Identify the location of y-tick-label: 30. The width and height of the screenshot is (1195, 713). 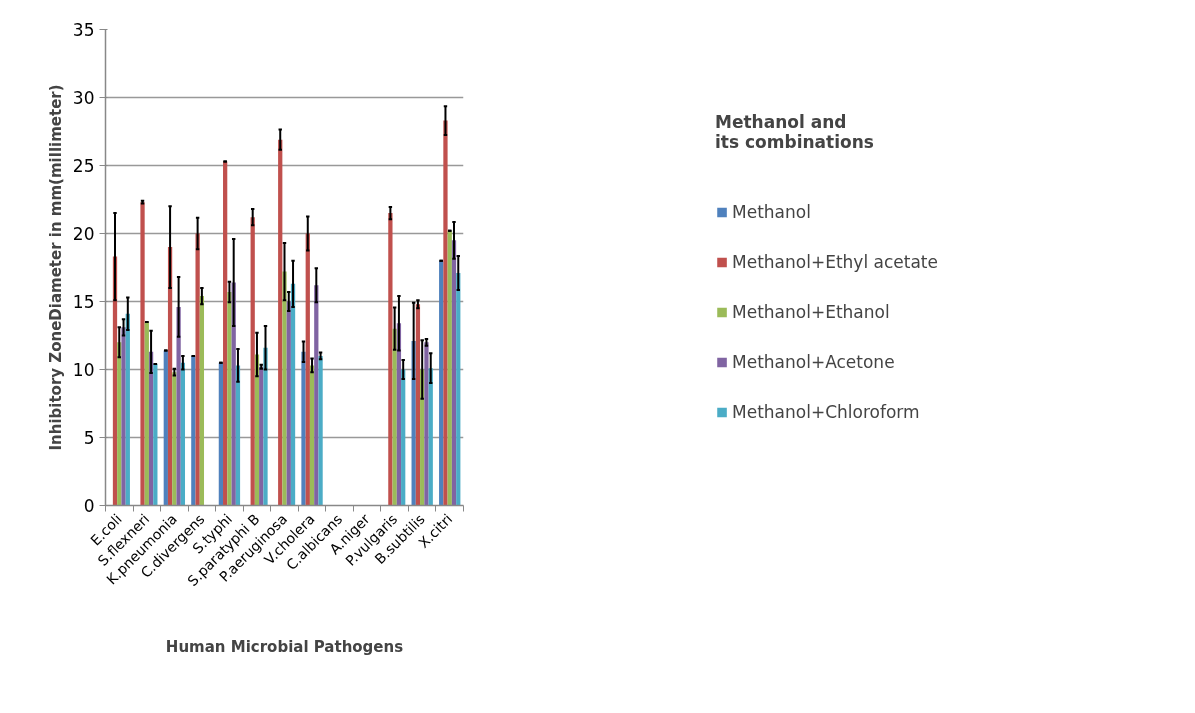
(83, 98).